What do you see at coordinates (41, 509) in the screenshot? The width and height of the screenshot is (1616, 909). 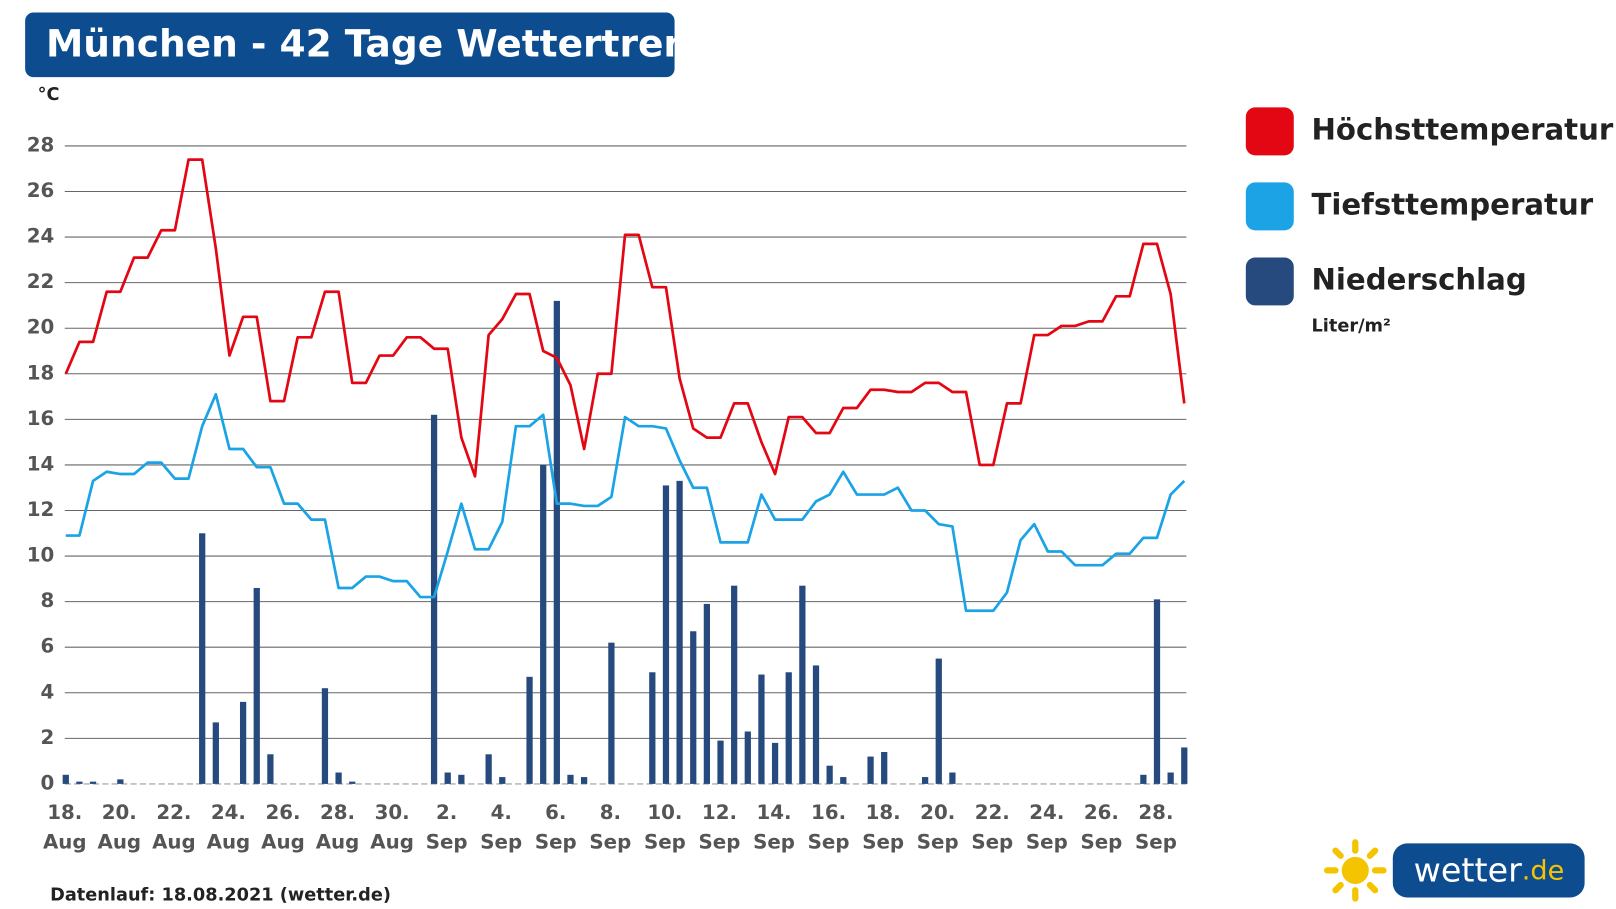 I see `y-tick-label: 12` at bounding box center [41, 509].